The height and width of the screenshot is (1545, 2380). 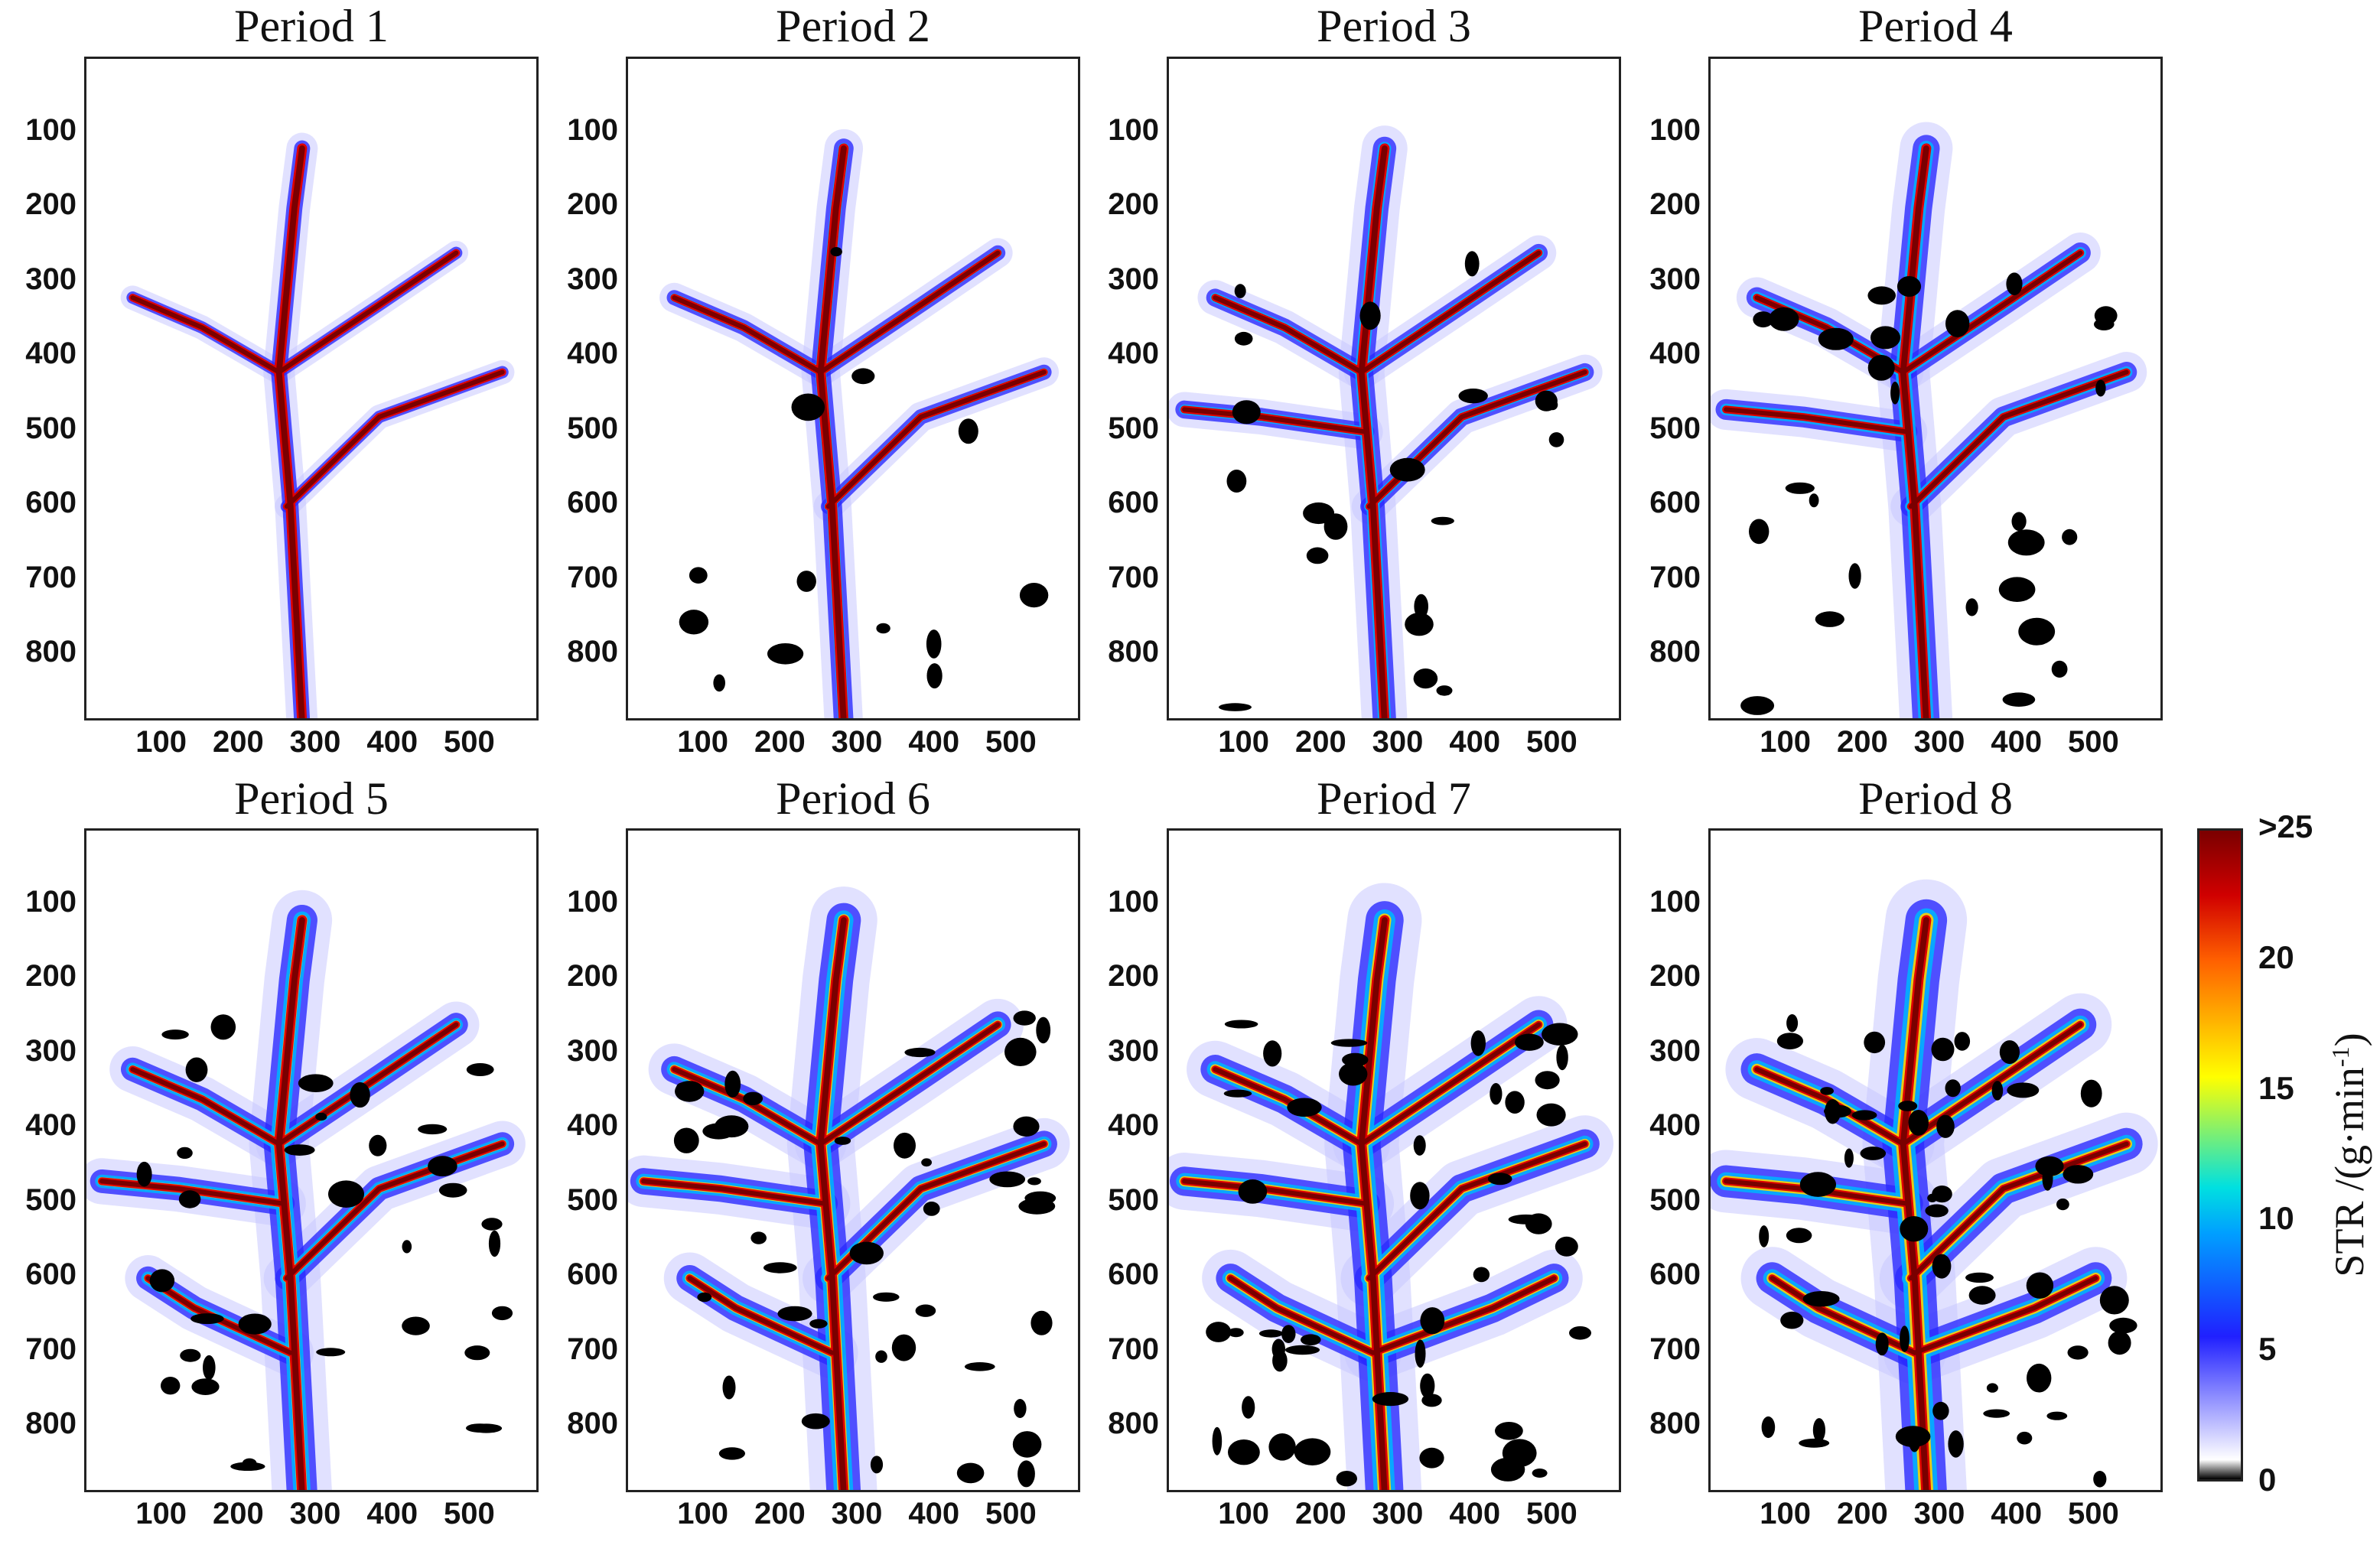 I want to click on colorbar-label-sup: -1, so click(x=2340, y=1057).